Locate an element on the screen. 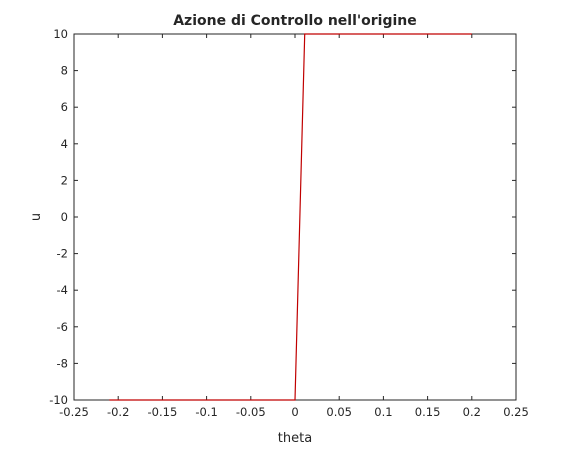 Image resolution: width=570 pixels, height=450 pixels. x-tick-label: 0 is located at coordinates (294, 412).